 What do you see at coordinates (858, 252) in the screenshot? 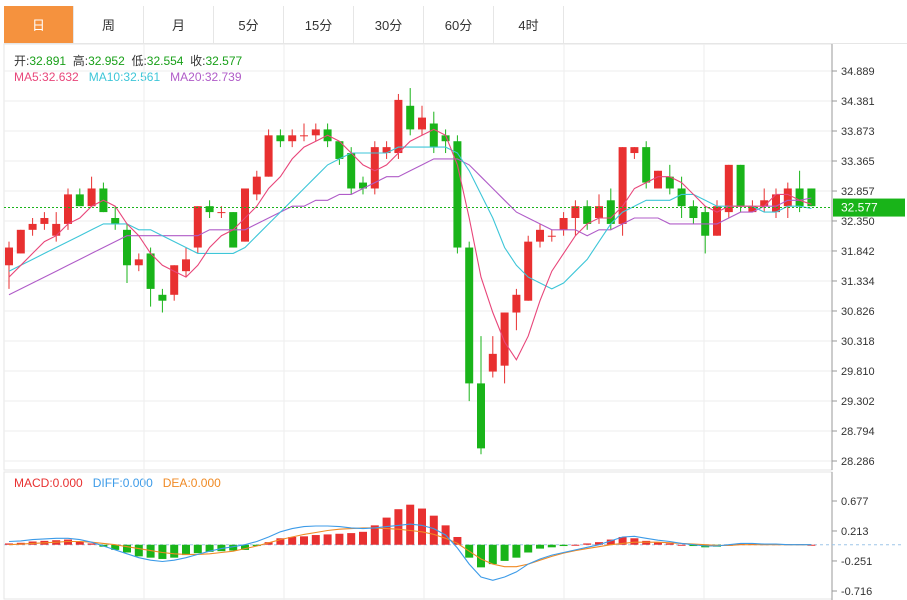
I see `price-tick-label: 31.842` at bounding box center [858, 252].